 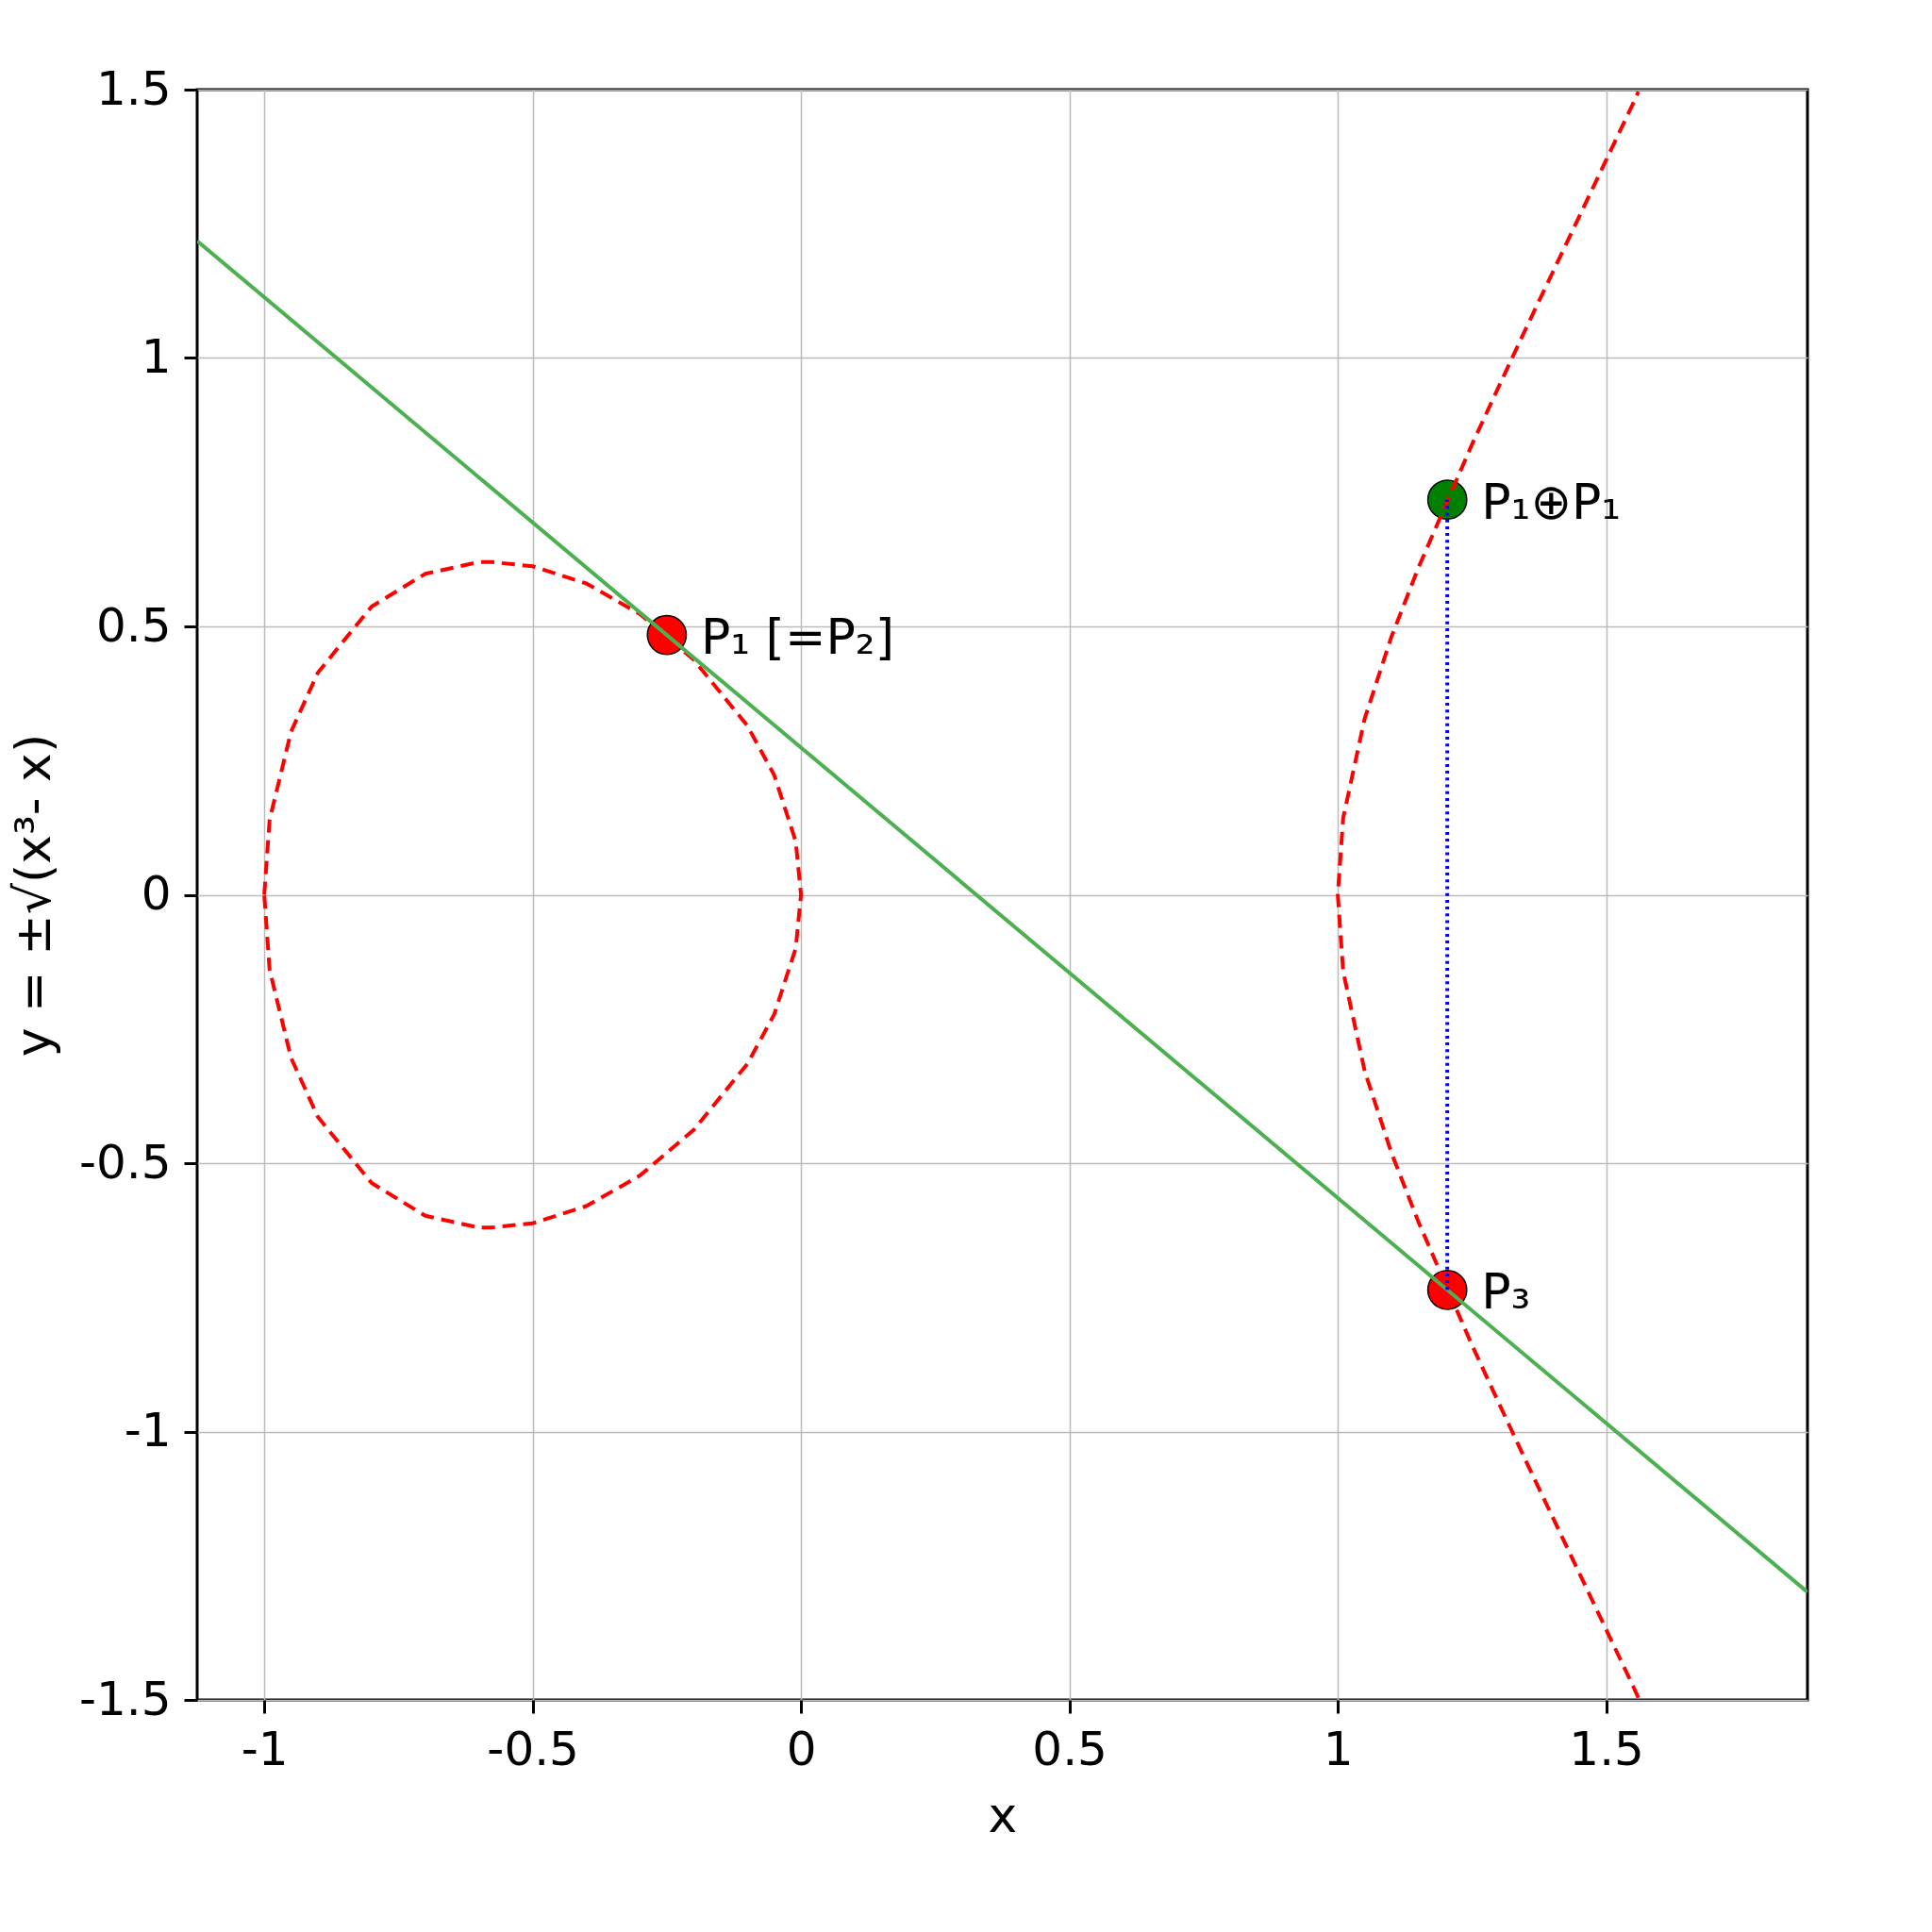 I want to click on y-tick-label: 1.5, so click(x=133, y=88).